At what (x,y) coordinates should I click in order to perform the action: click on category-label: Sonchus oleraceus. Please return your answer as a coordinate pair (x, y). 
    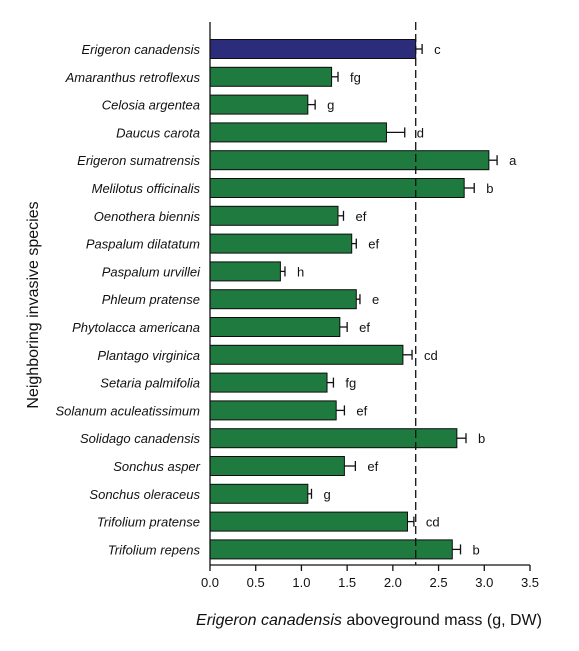
    Looking at the image, I should click on (144, 494).